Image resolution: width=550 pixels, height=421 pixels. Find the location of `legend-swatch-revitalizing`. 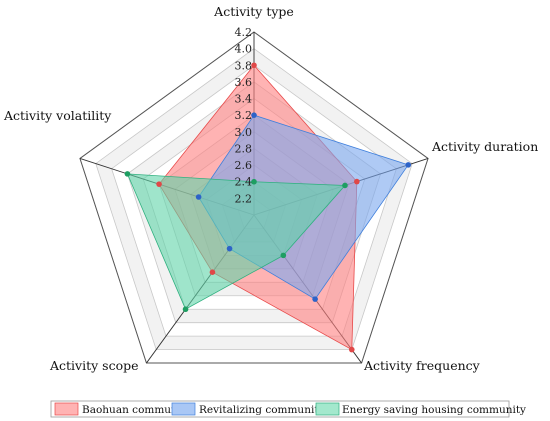

legend-swatch-revitalizing is located at coordinates (183, 409).